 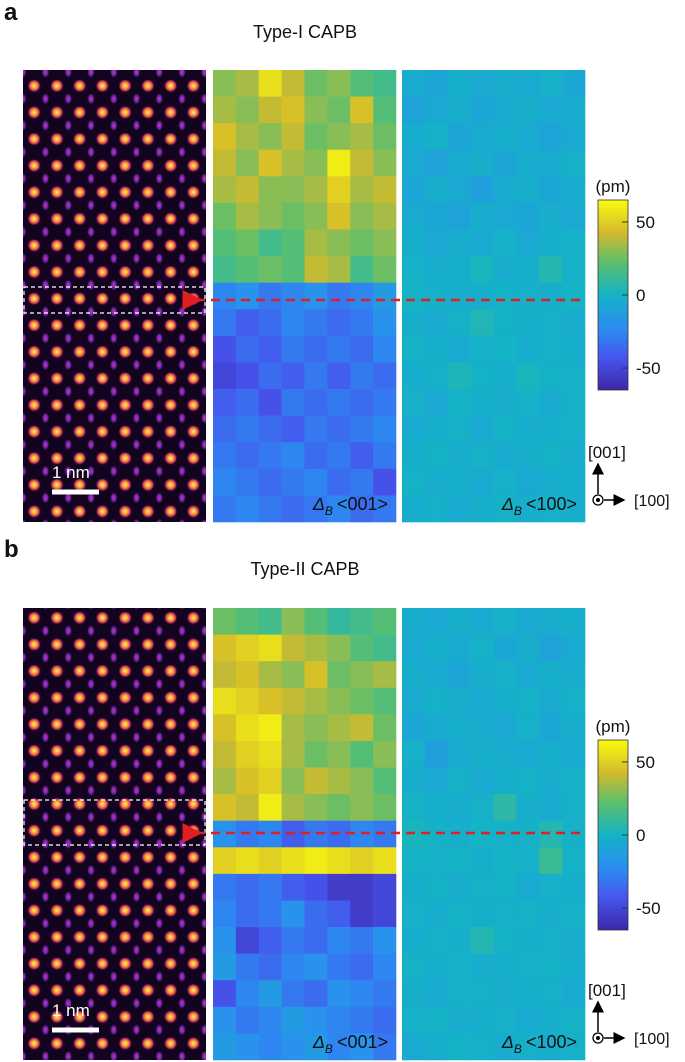 I want to click on axis-up-label: [001], so click(x=607, y=990).